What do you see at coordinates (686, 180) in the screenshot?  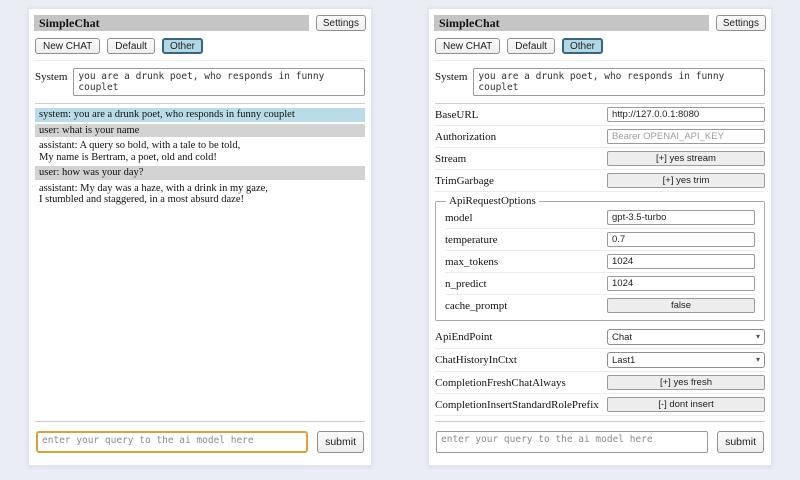 I see `trimgarbage-toggle-button: [+] yes trim` at bounding box center [686, 180].